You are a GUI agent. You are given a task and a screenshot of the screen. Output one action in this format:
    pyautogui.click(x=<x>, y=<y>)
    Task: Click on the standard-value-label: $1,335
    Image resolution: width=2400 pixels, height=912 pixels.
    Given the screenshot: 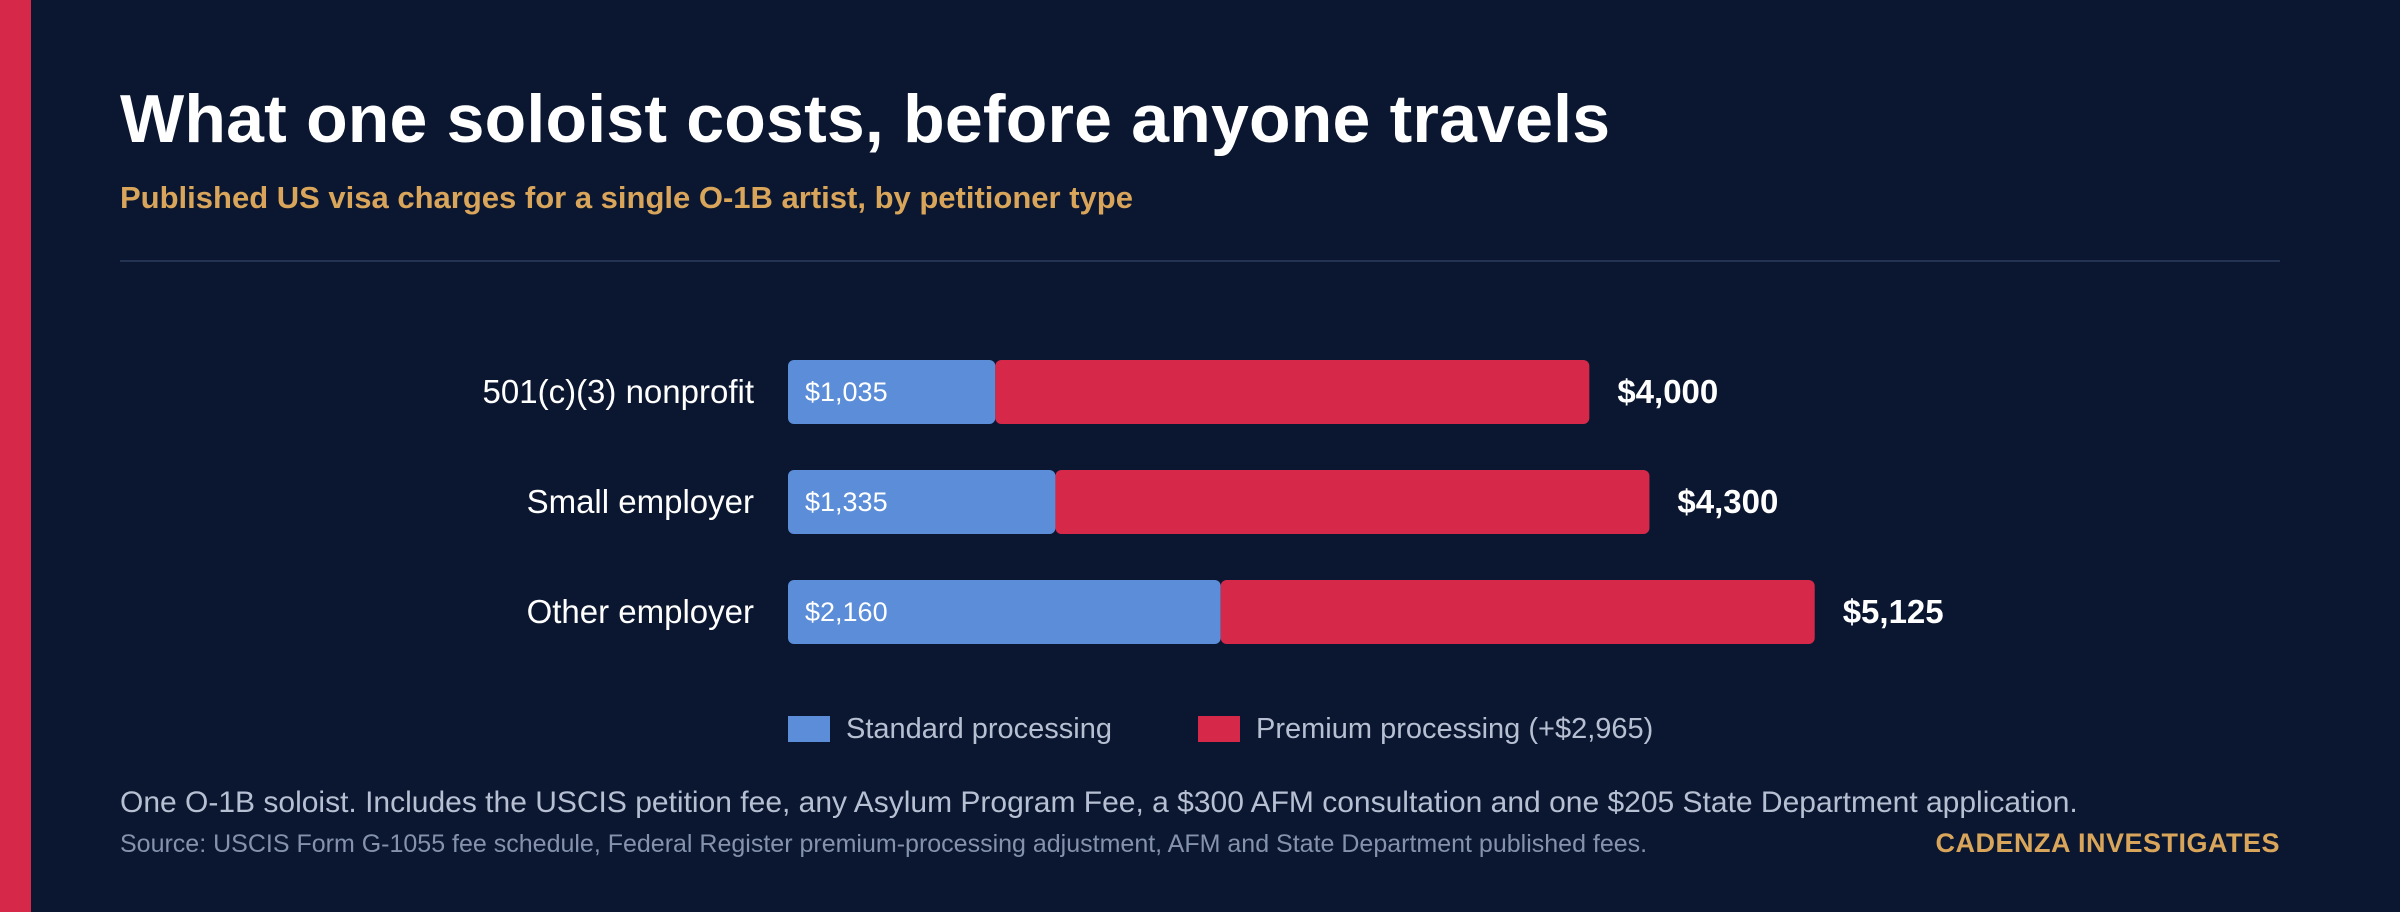 What is the action you would take?
    pyautogui.click(x=846, y=502)
    